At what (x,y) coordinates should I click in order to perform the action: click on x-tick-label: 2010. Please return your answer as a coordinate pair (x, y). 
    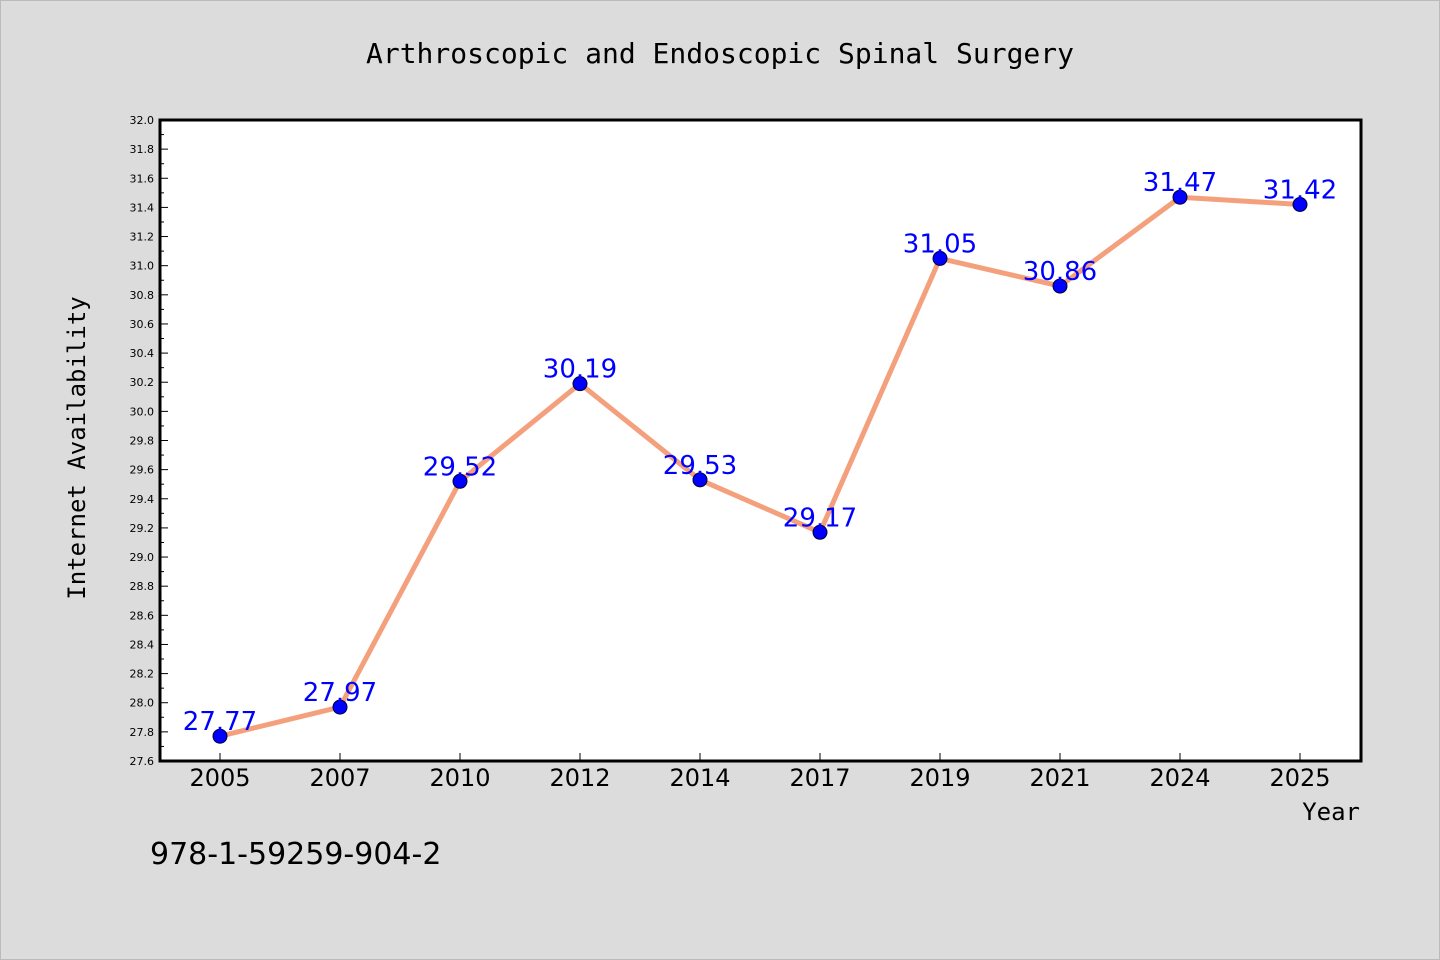
    Looking at the image, I should click on (459, 778).